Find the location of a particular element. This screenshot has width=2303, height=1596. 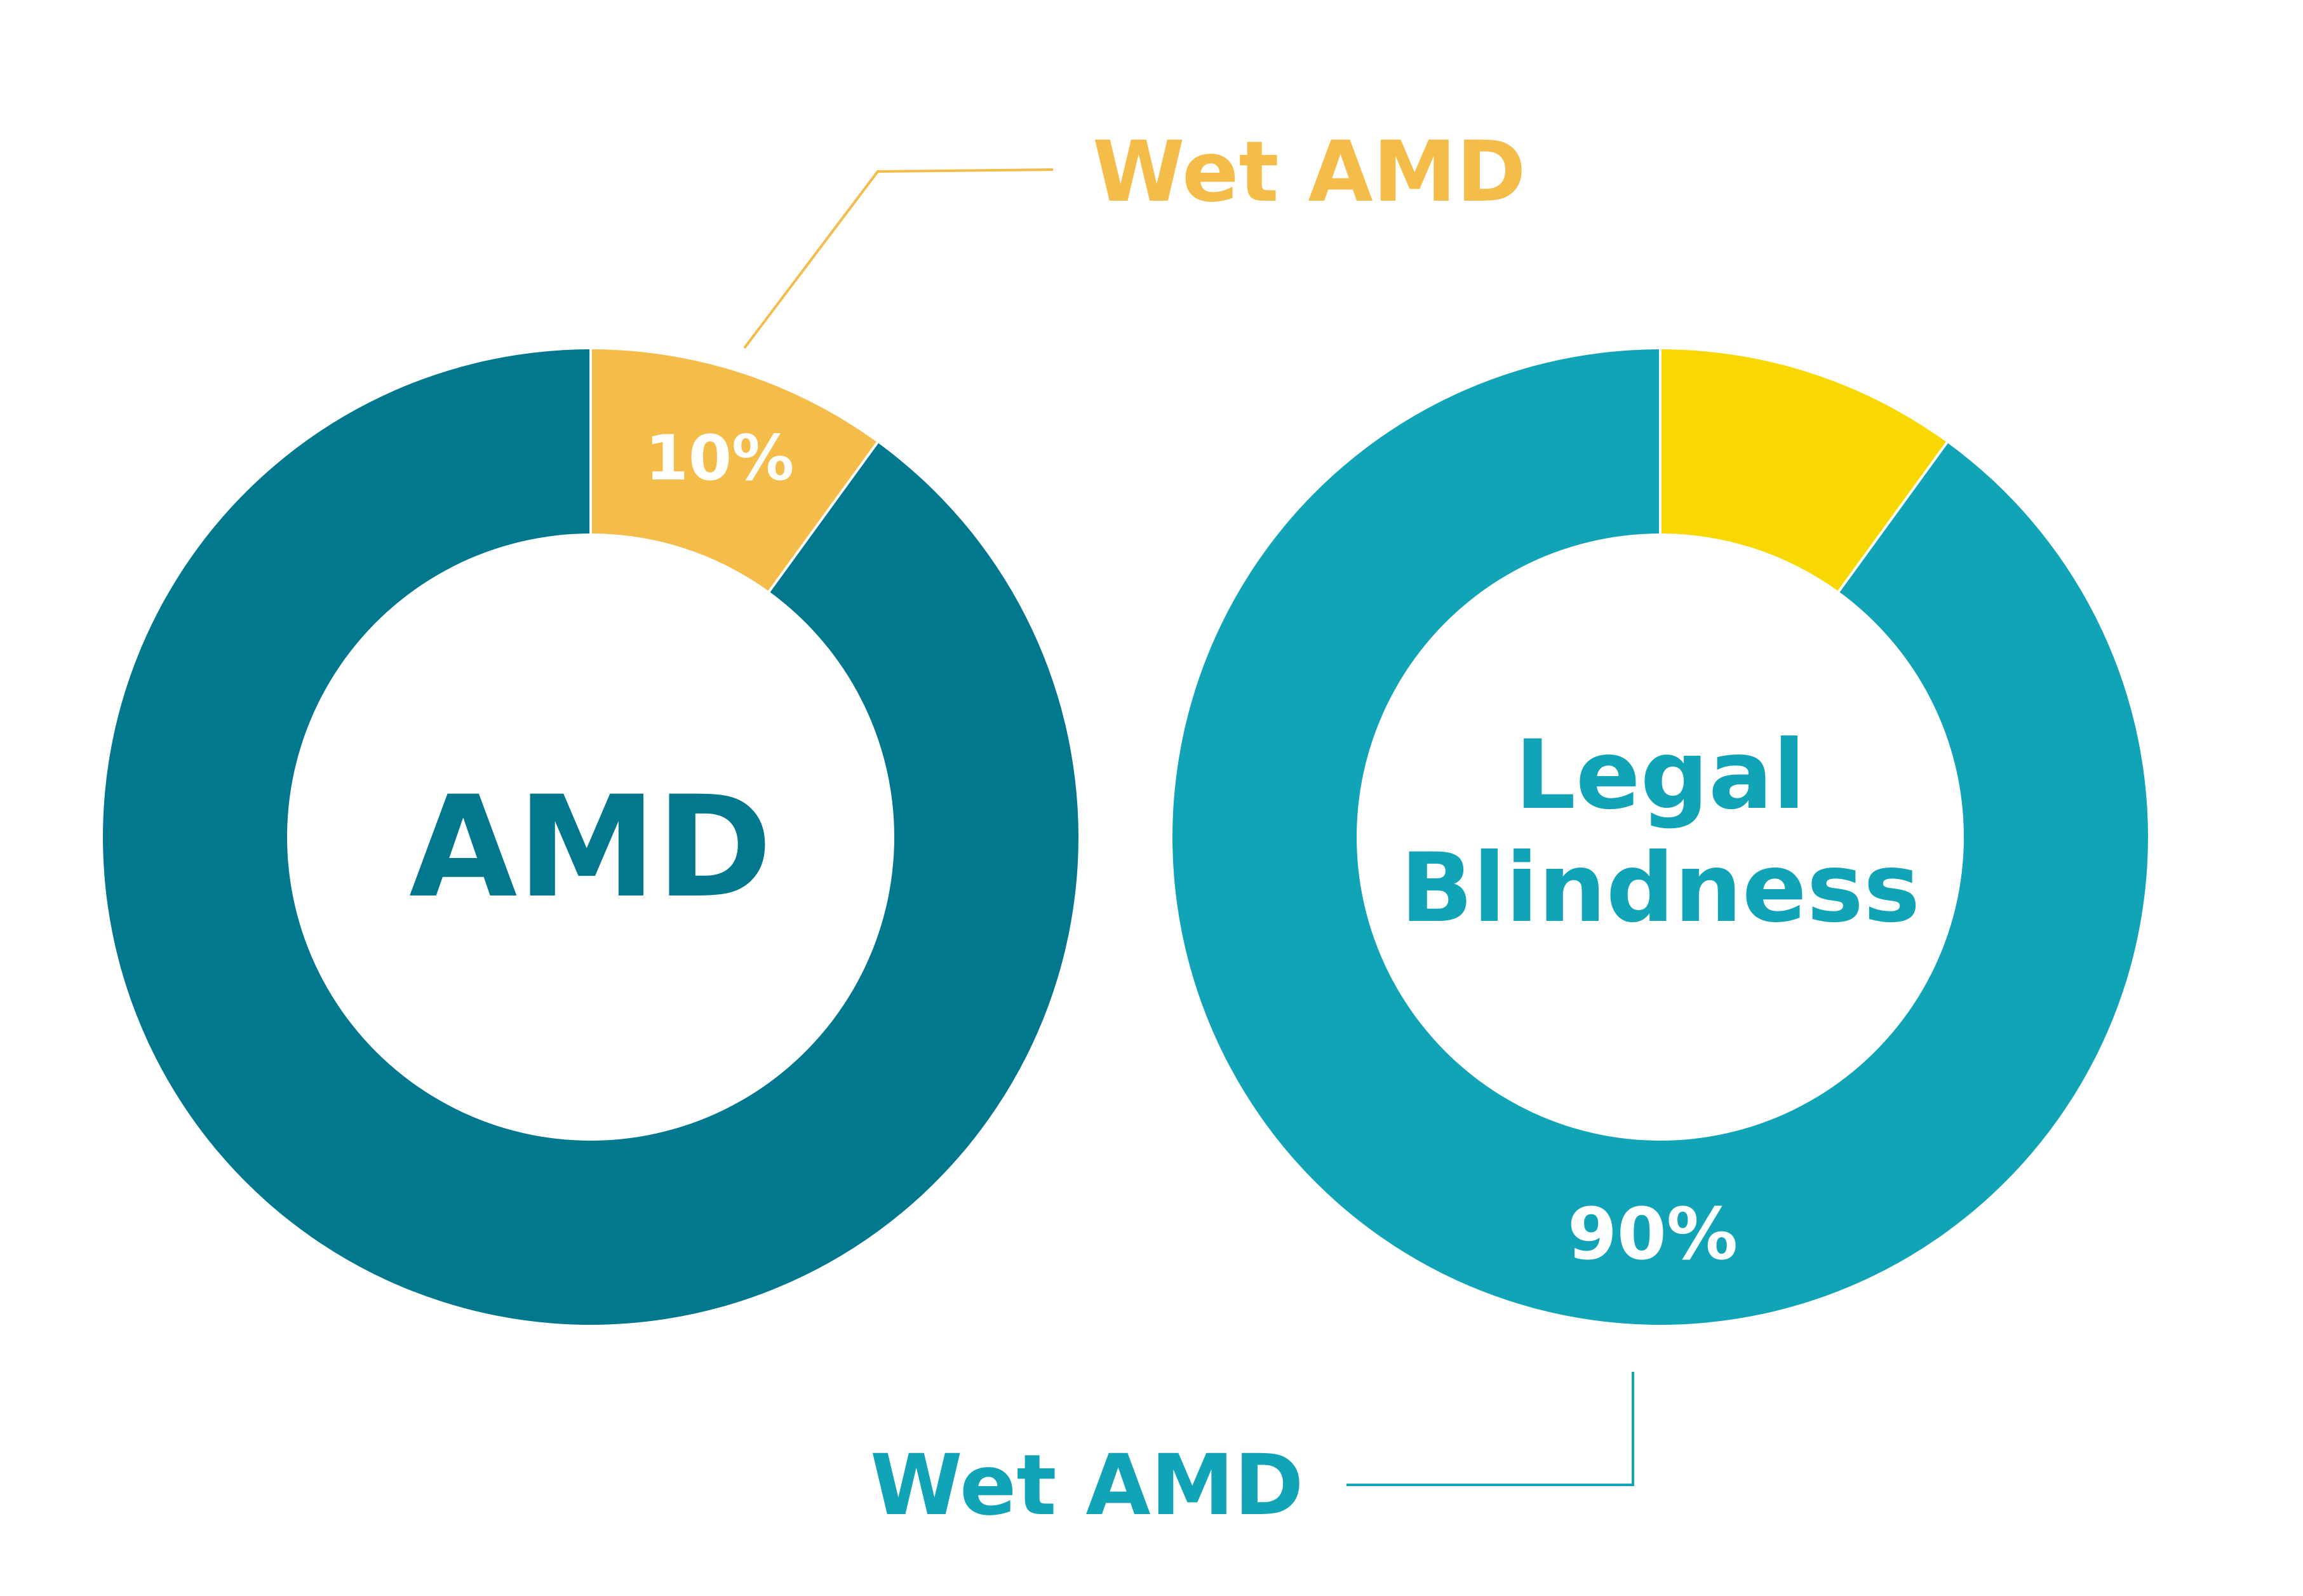

donut-center-label-amd: AMD is located at coordinates (590, 847).